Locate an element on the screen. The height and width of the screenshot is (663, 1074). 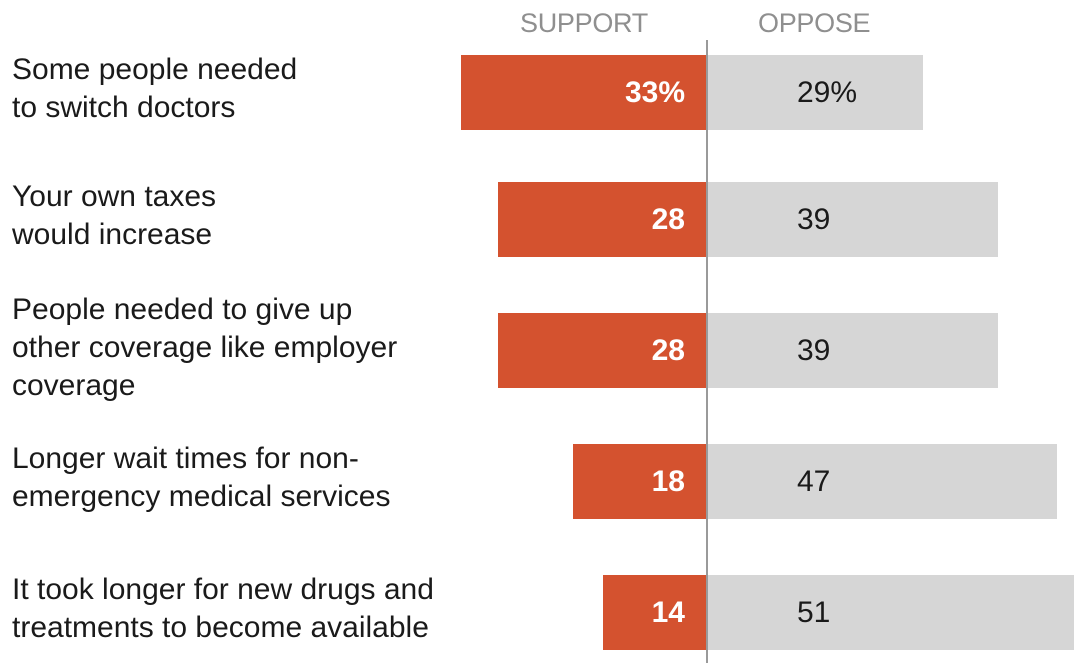
oppose-value-label: 51 is located at coordinates (814, 612).